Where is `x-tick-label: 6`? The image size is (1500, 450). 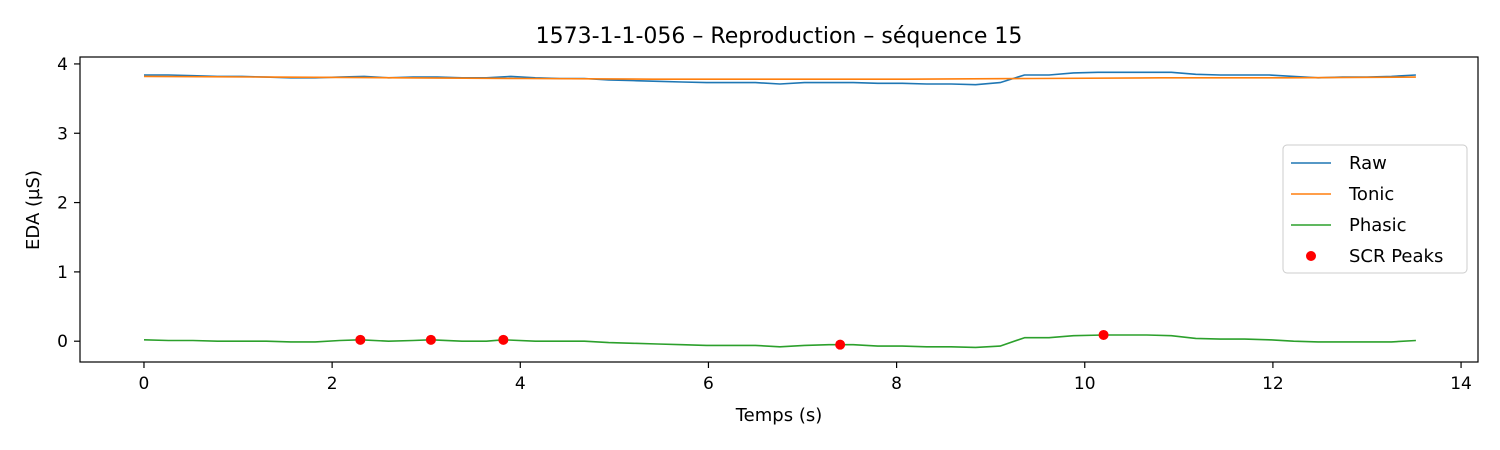
x-tick-label: 6 is located at coordinates (708, 384).